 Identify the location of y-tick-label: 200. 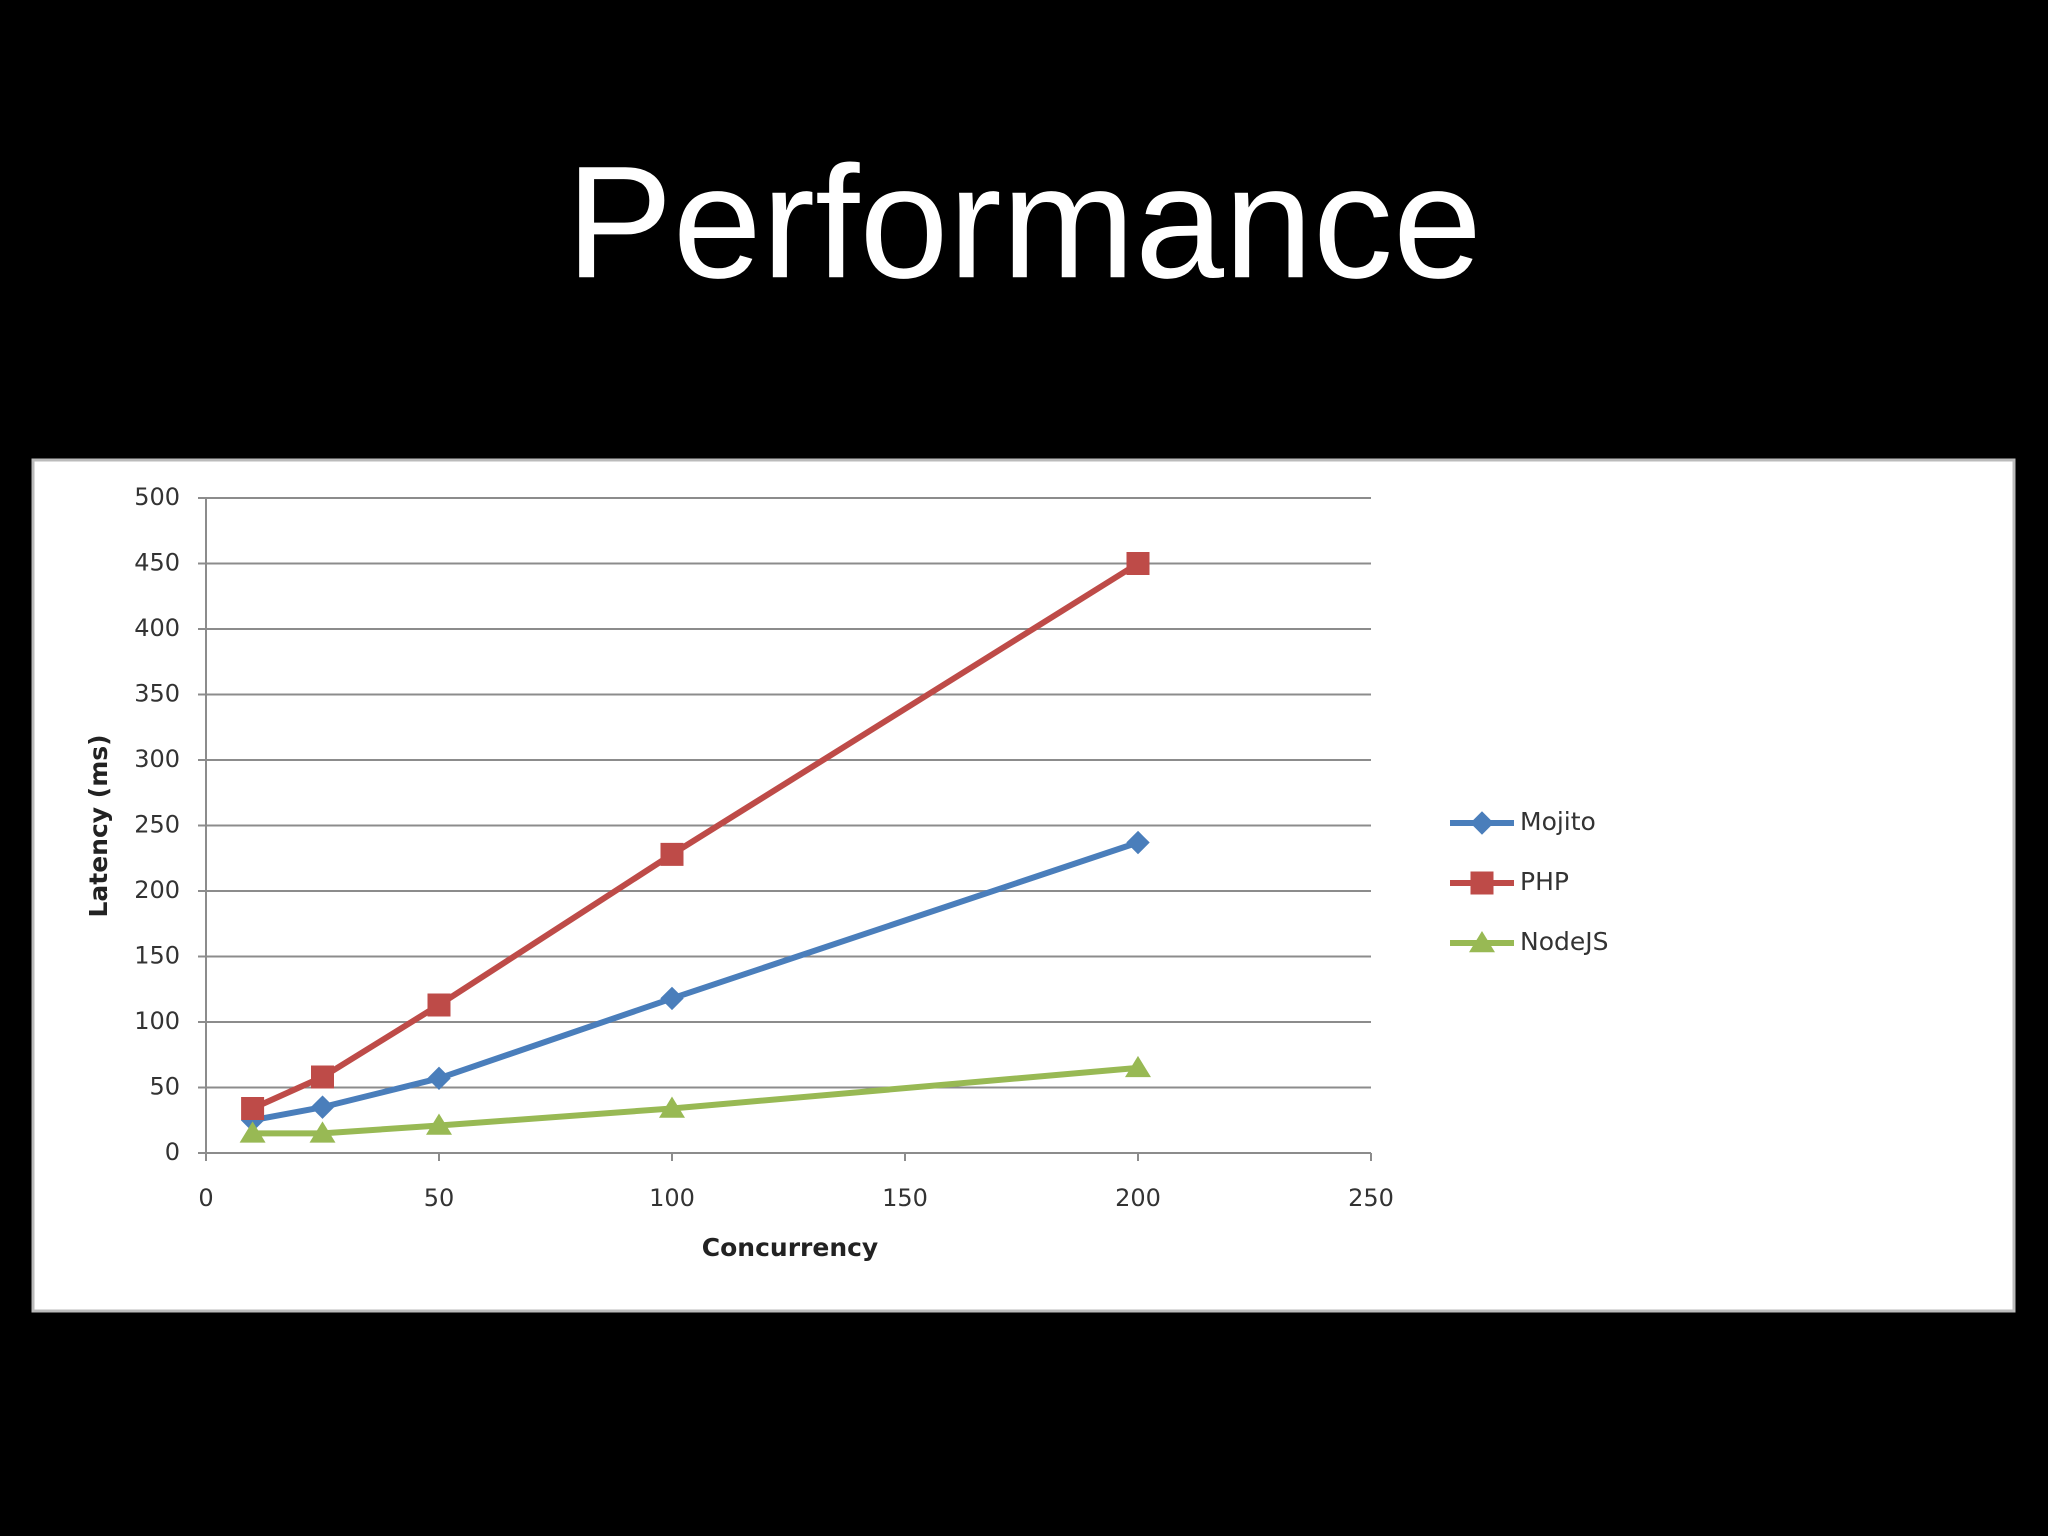
(157, 890).